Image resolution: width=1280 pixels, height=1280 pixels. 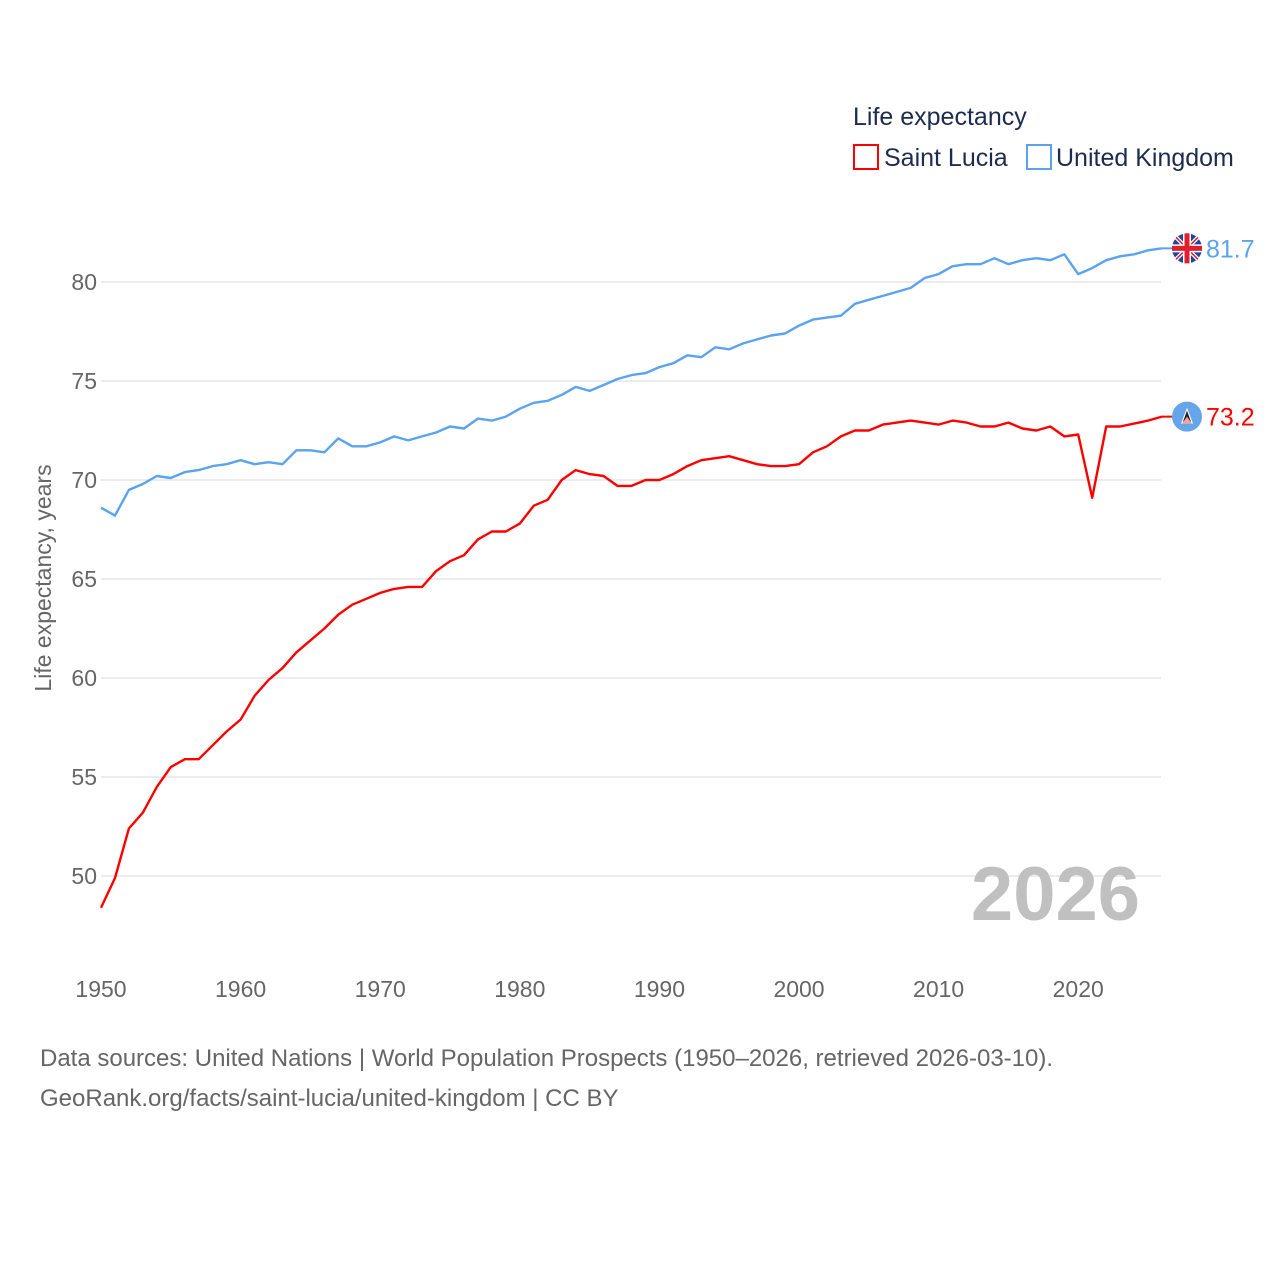 I want to click on legend-label-united-kingdom: United Kingdom, so click(x=1145, y=158).